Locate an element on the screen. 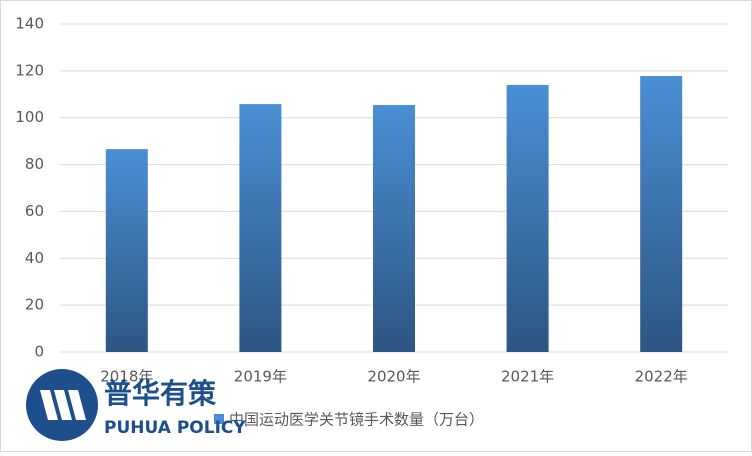 The image size is (752, 456). y-tick-label: 60 is located at coordinates (34, 211).